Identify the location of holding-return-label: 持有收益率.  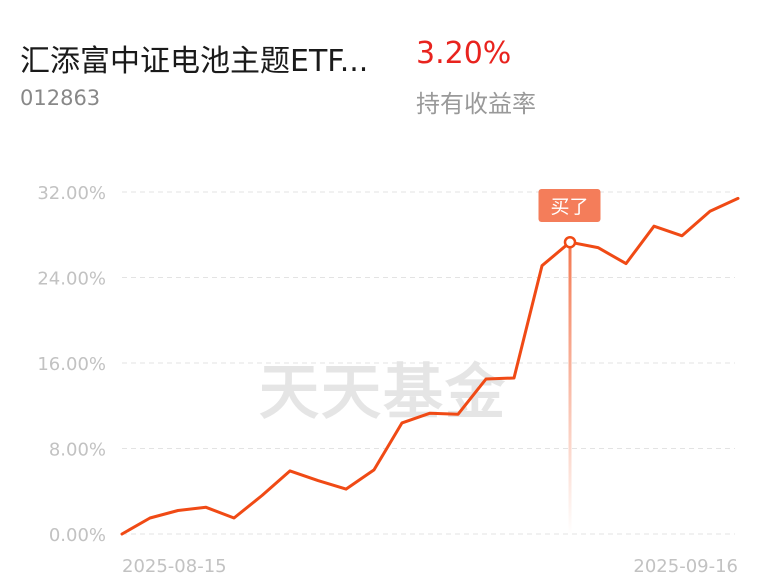
(476, 104).